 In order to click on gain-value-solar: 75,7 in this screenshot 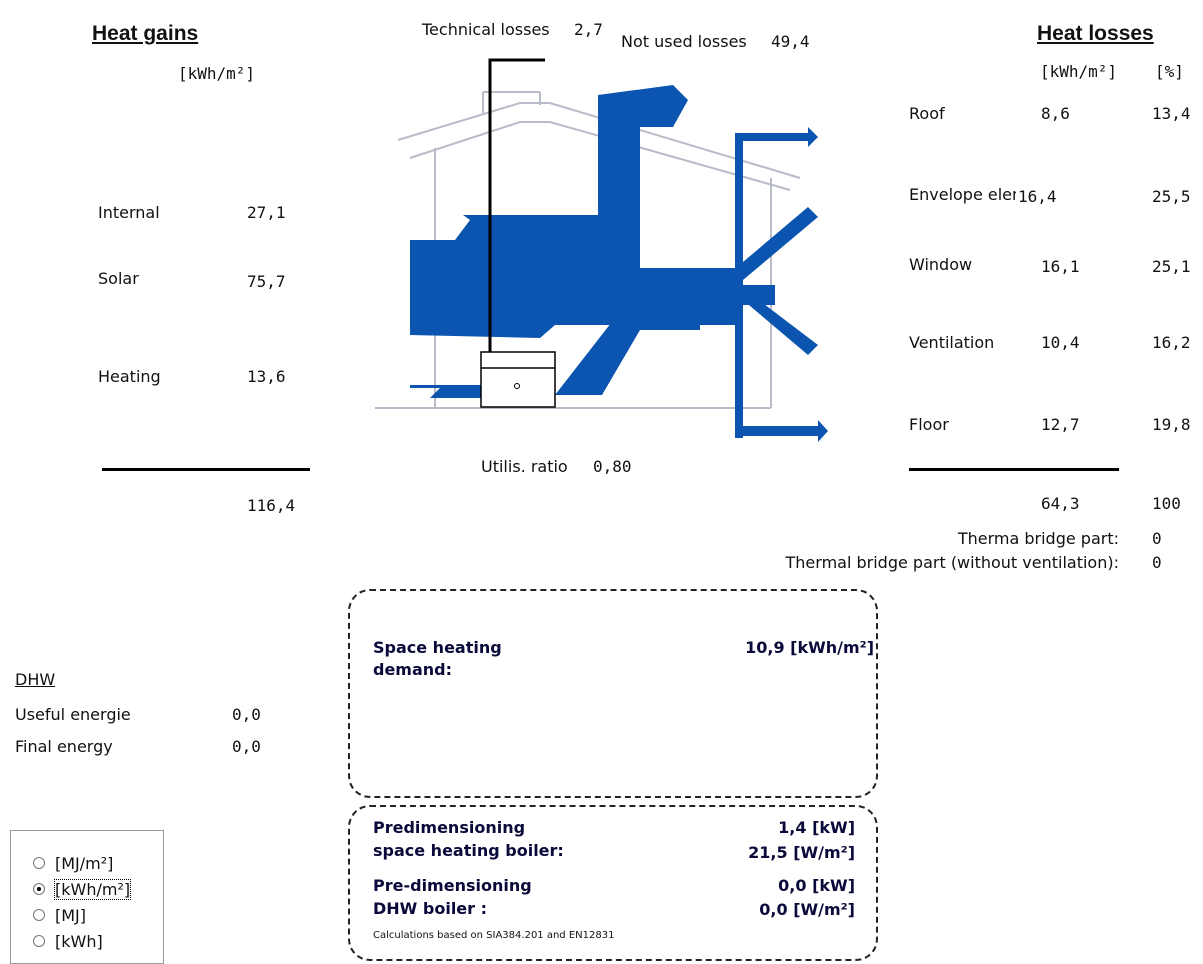, I will do `click(266, 281)`.